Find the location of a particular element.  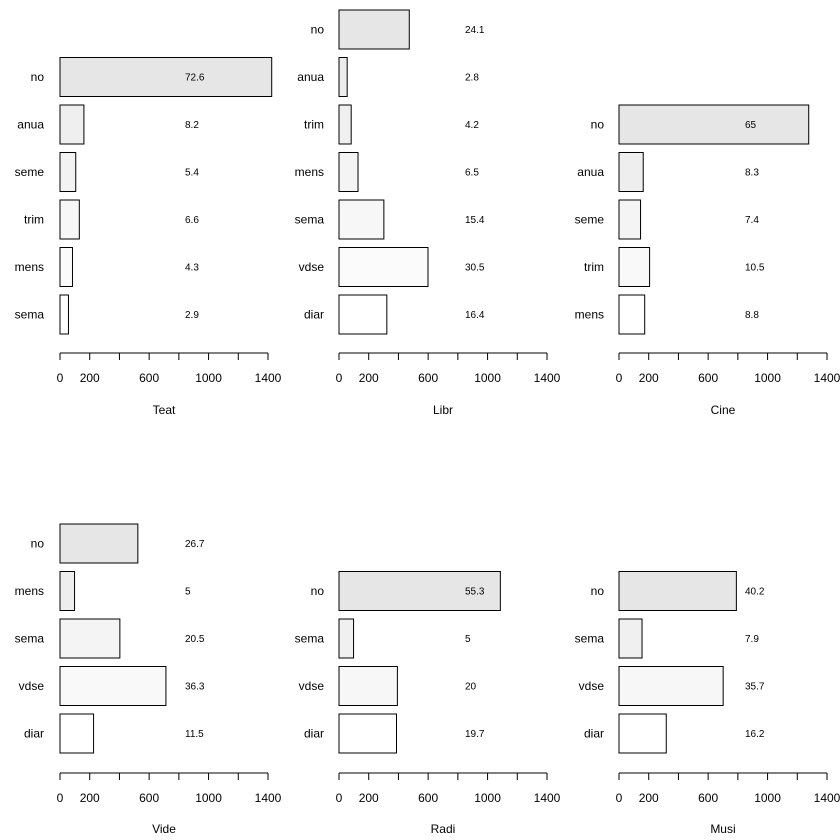

percent-label: 36.3 is located at coordinates (195, 687).